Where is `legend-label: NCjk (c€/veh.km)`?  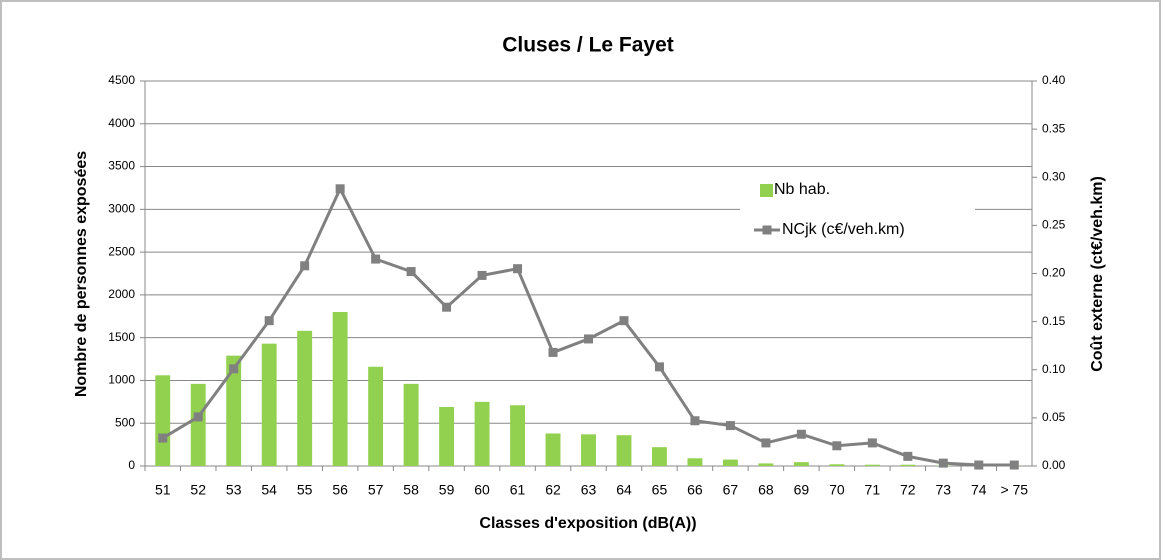 legend-label: NCjk (c€/veh.km) is located at coordinates (843, 229).